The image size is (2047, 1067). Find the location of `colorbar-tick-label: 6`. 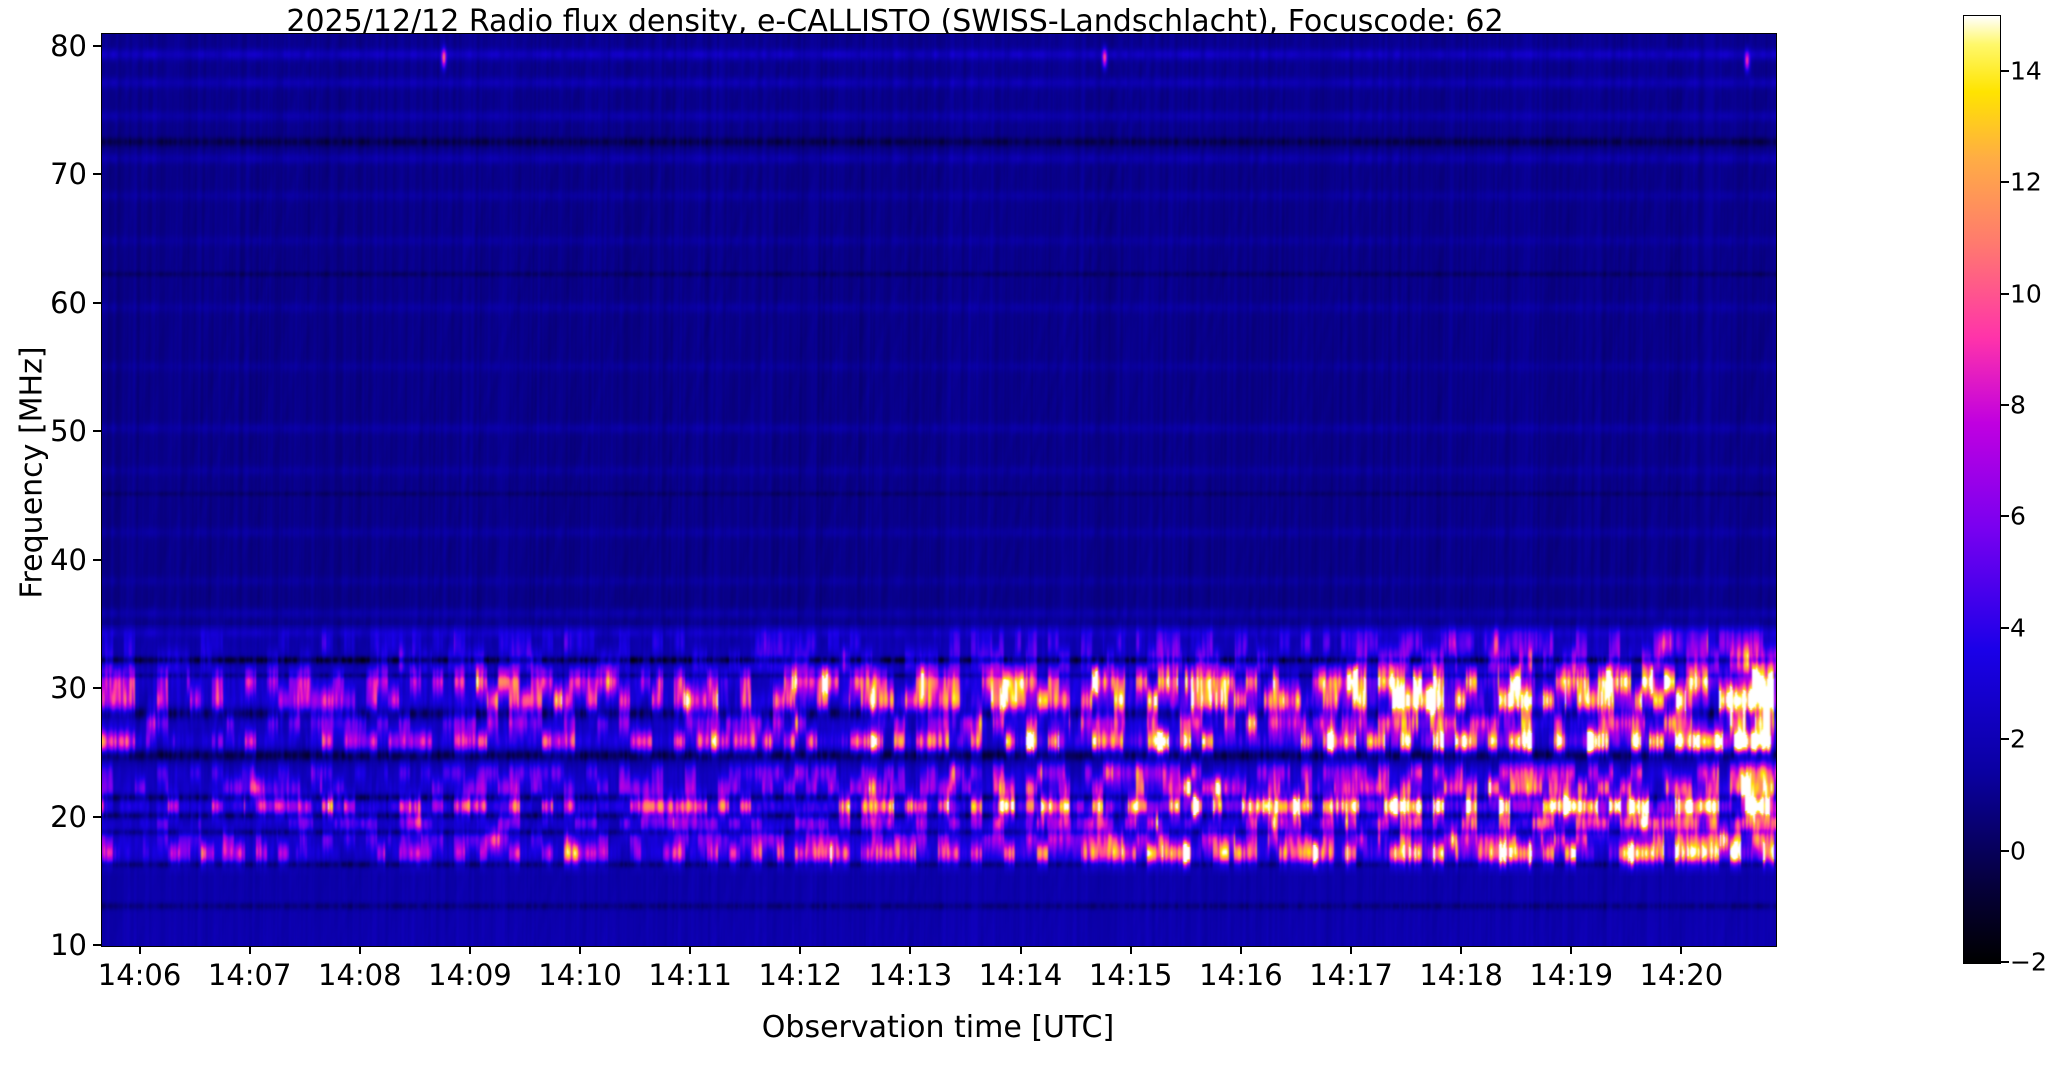

colorbar-tick-label: 6 is located at coordinates (2018, 516).